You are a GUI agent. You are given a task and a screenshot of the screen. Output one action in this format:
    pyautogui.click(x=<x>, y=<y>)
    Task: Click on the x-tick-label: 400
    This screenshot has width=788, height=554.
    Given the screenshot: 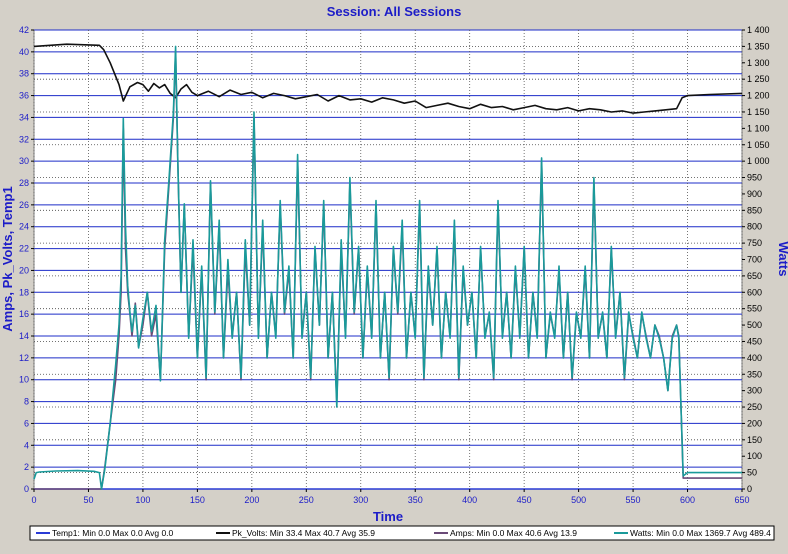 What is the action you would take?
    pyautogui.click(x=469, y=500)
    